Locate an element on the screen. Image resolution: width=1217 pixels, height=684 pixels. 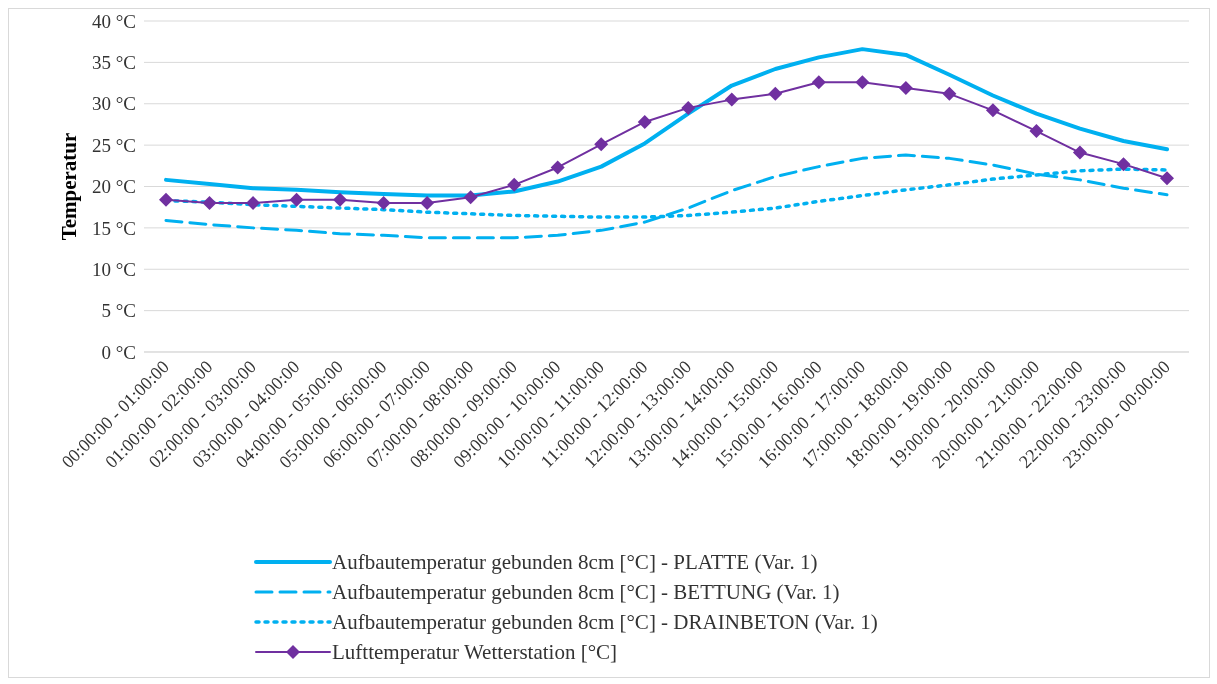
y-tick-label: 15 °C is located at coordinates (113, 228).